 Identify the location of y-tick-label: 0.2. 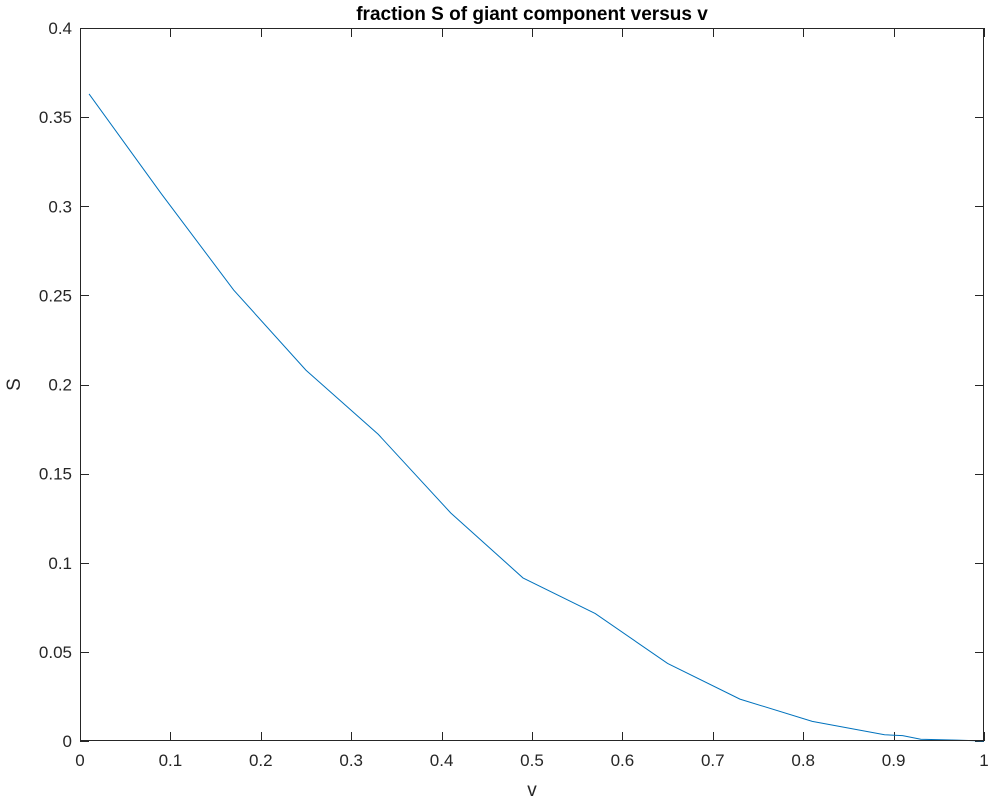
(60, 385).